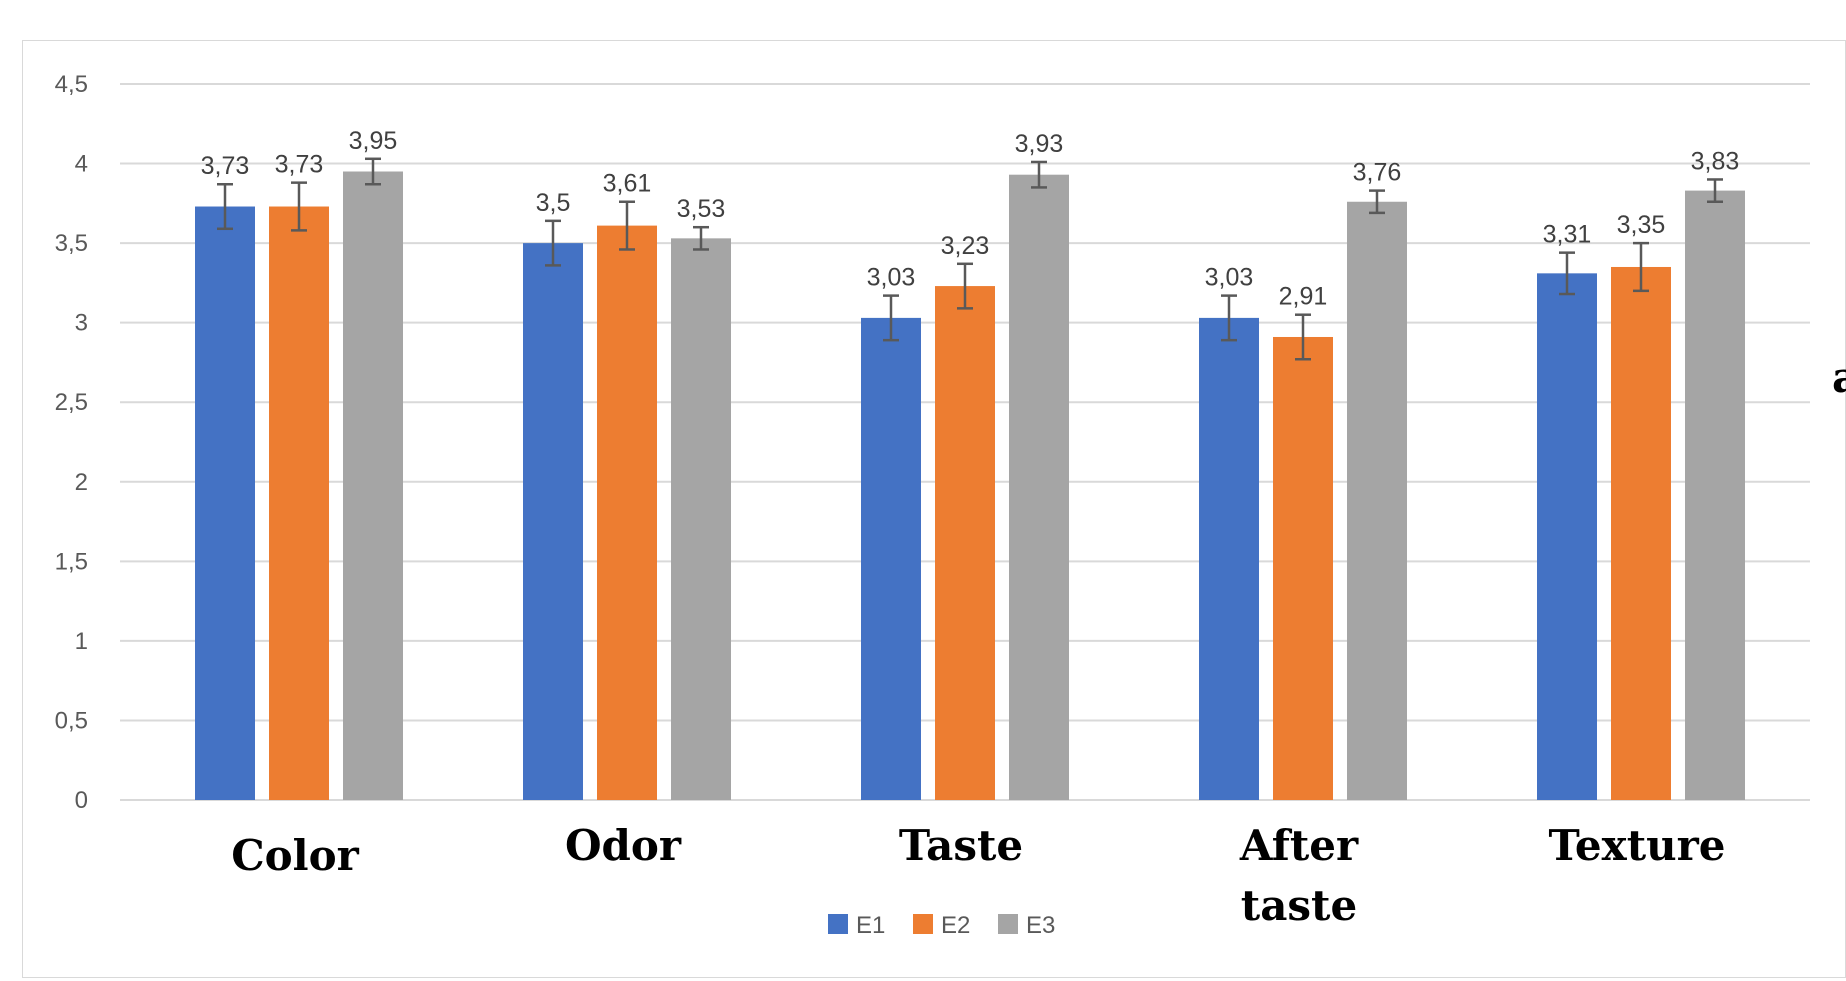 The width and height of the screenshot is (1846, 981). I want to click on legend-swatch-e1, so click(838, 924).